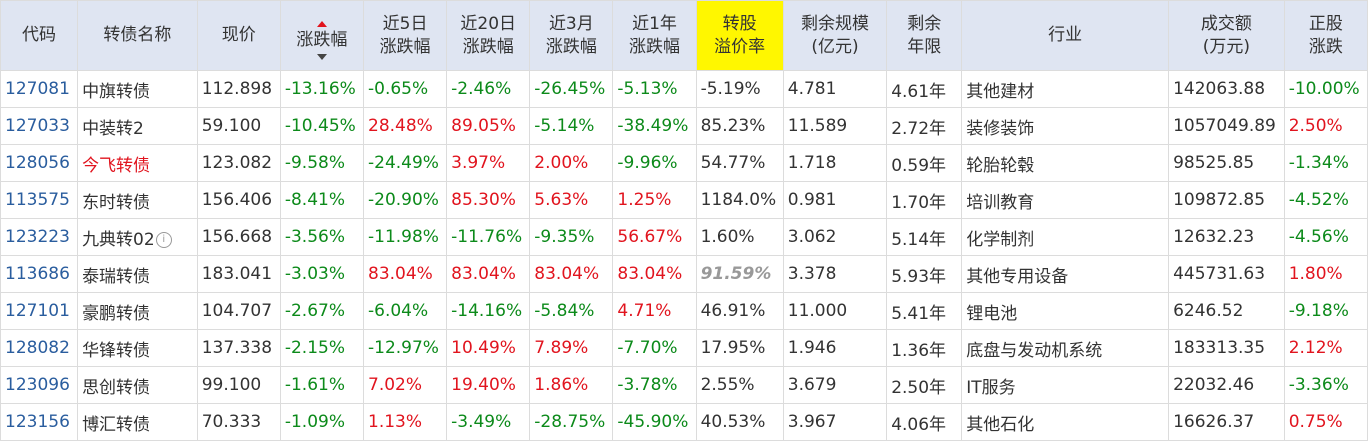 Image resolution: width=1368 pixels, height=442 pixels. I want to click on col-header-change: 涨跌幅, so click(322, 35).